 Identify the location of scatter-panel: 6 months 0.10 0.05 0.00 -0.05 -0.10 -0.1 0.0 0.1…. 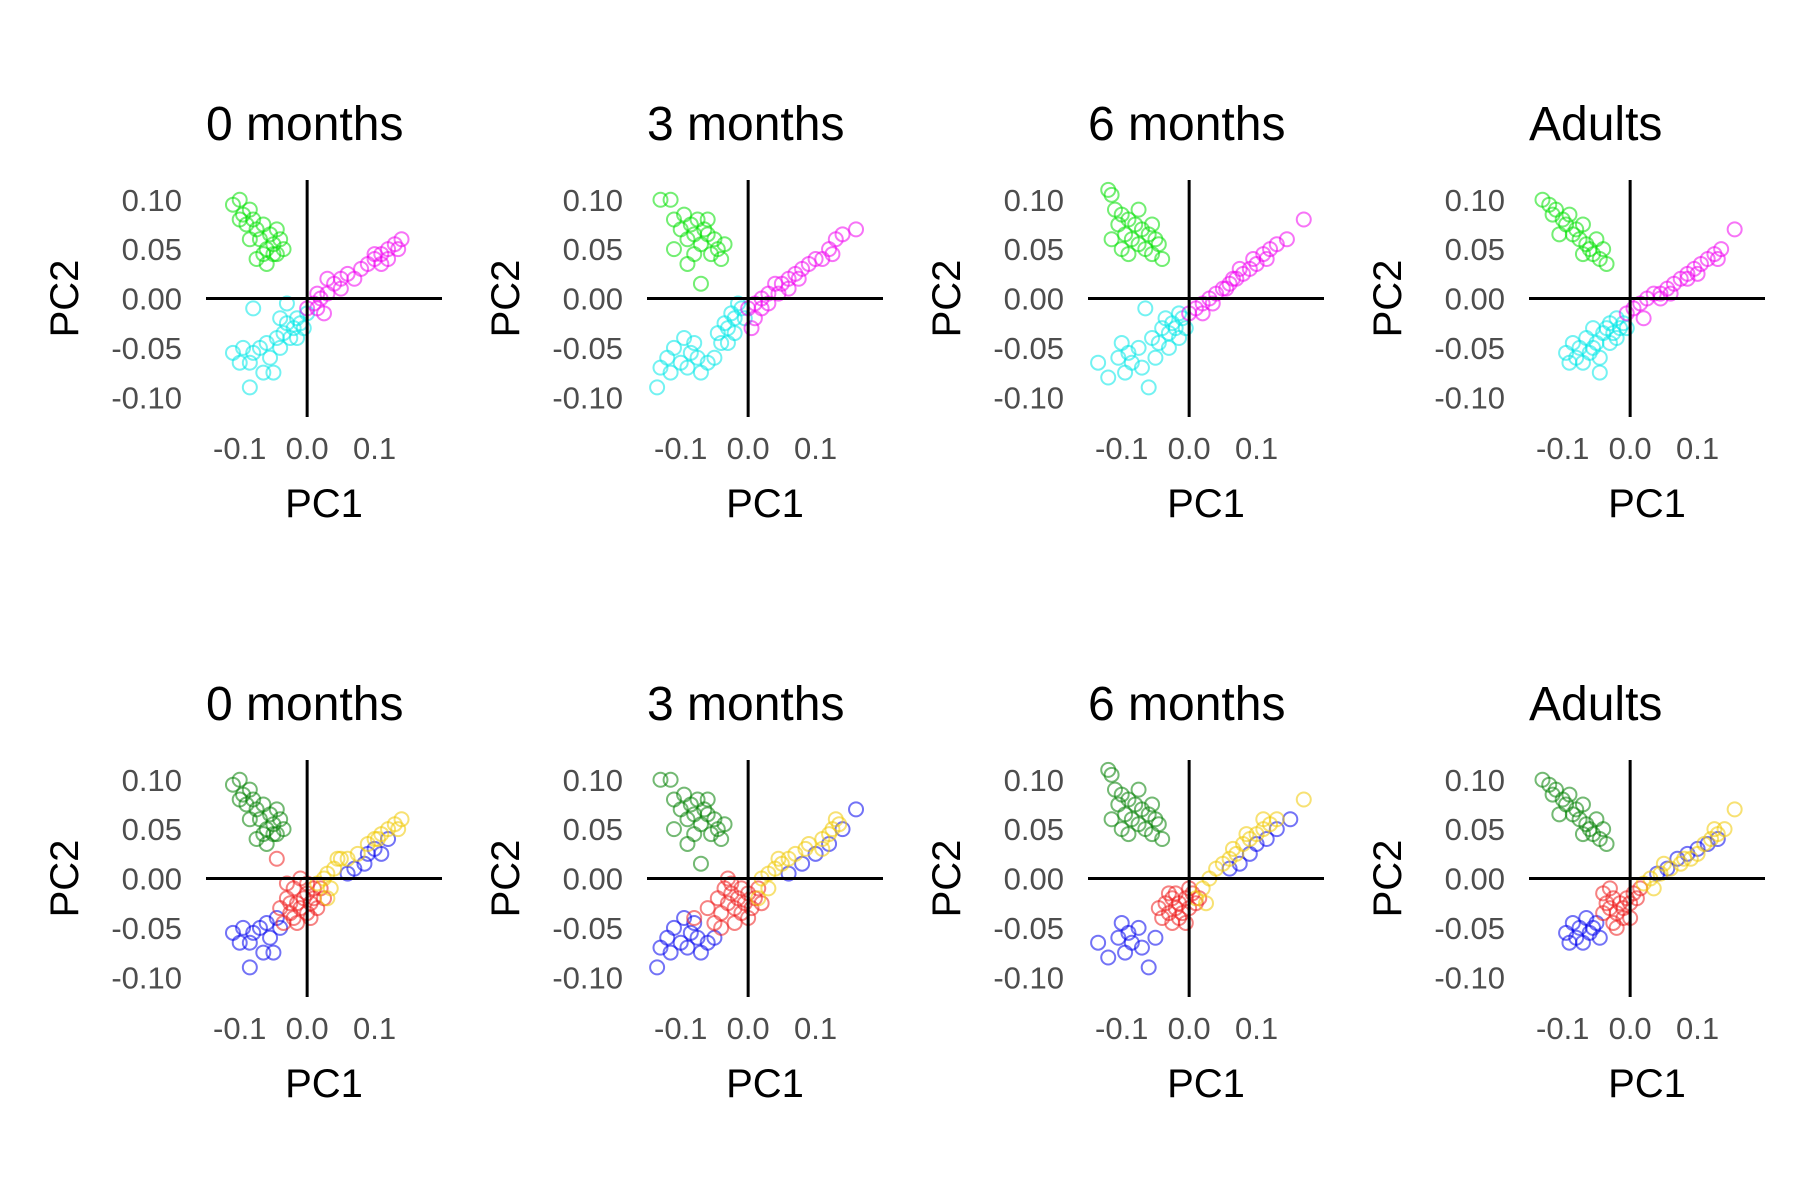
(1124, 892).